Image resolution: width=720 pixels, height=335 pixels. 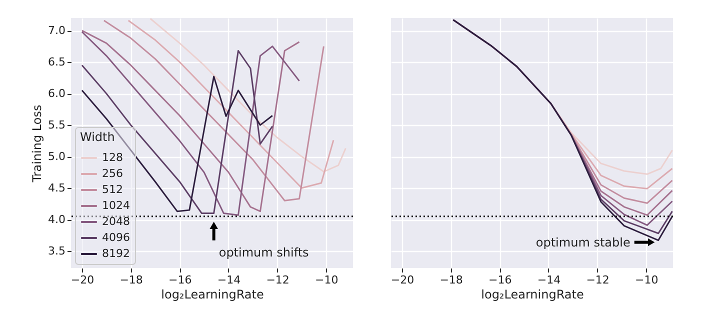 What do you see at coordinates (57, 31) in the screenshot?
I see `y-tick-label: 7.0` at bounding box center [57, 31].